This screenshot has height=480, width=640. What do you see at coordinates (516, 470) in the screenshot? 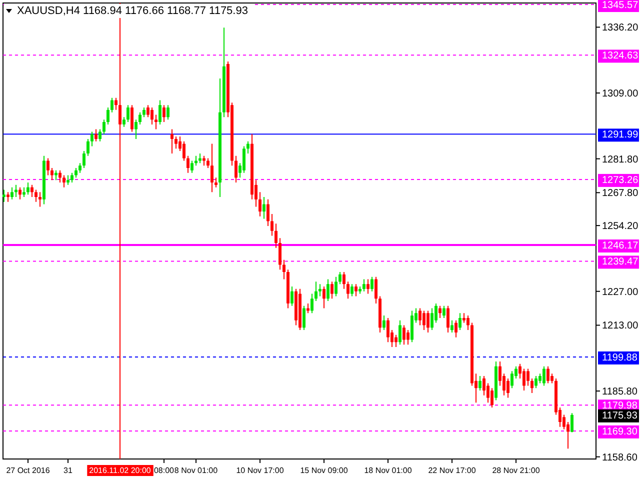
I see `x-tick-label: 28 Nov 21:00` at bounding box center [516, 470].